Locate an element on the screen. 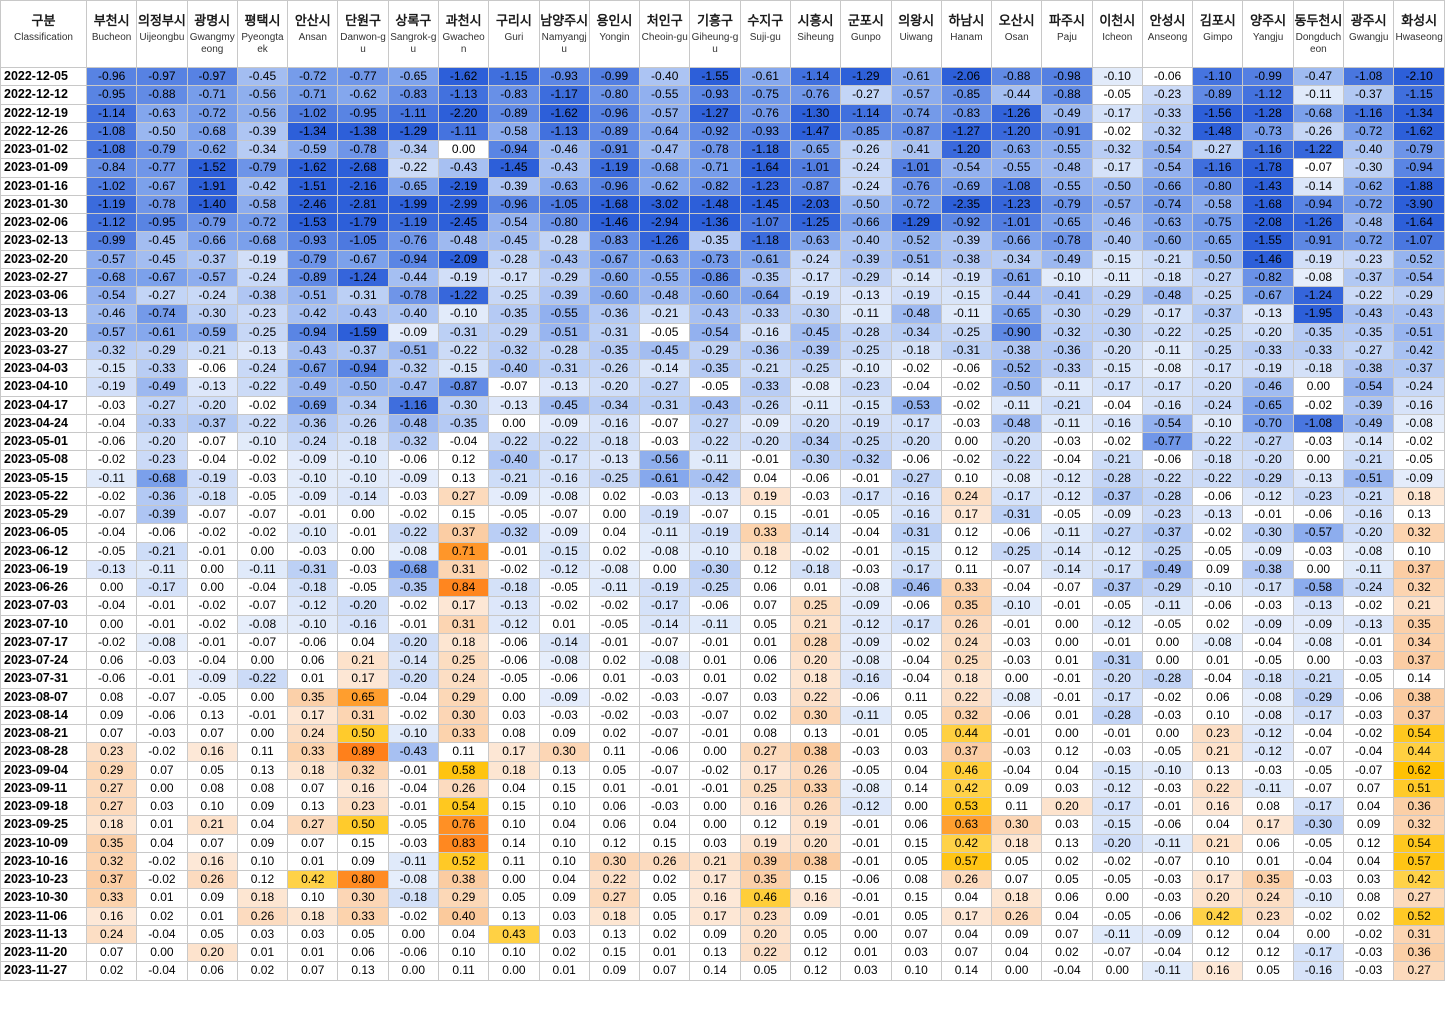  value-cell: -0.07 is located at coordinates (1318, 788).